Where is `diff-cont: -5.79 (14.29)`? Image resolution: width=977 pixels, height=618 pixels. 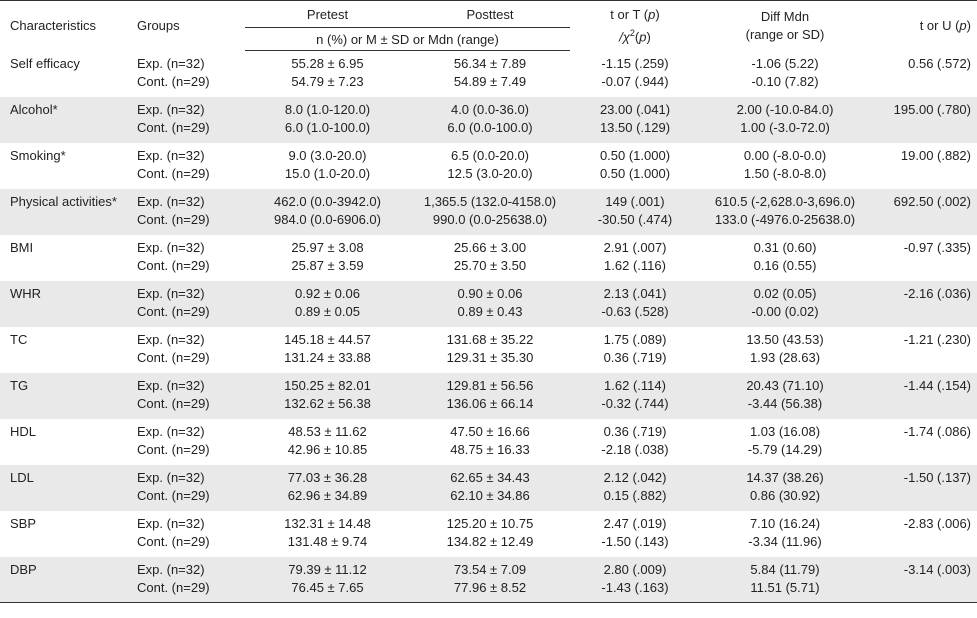
diff-cont: -5.79 (14.29) is located at coordinates (785, 449).